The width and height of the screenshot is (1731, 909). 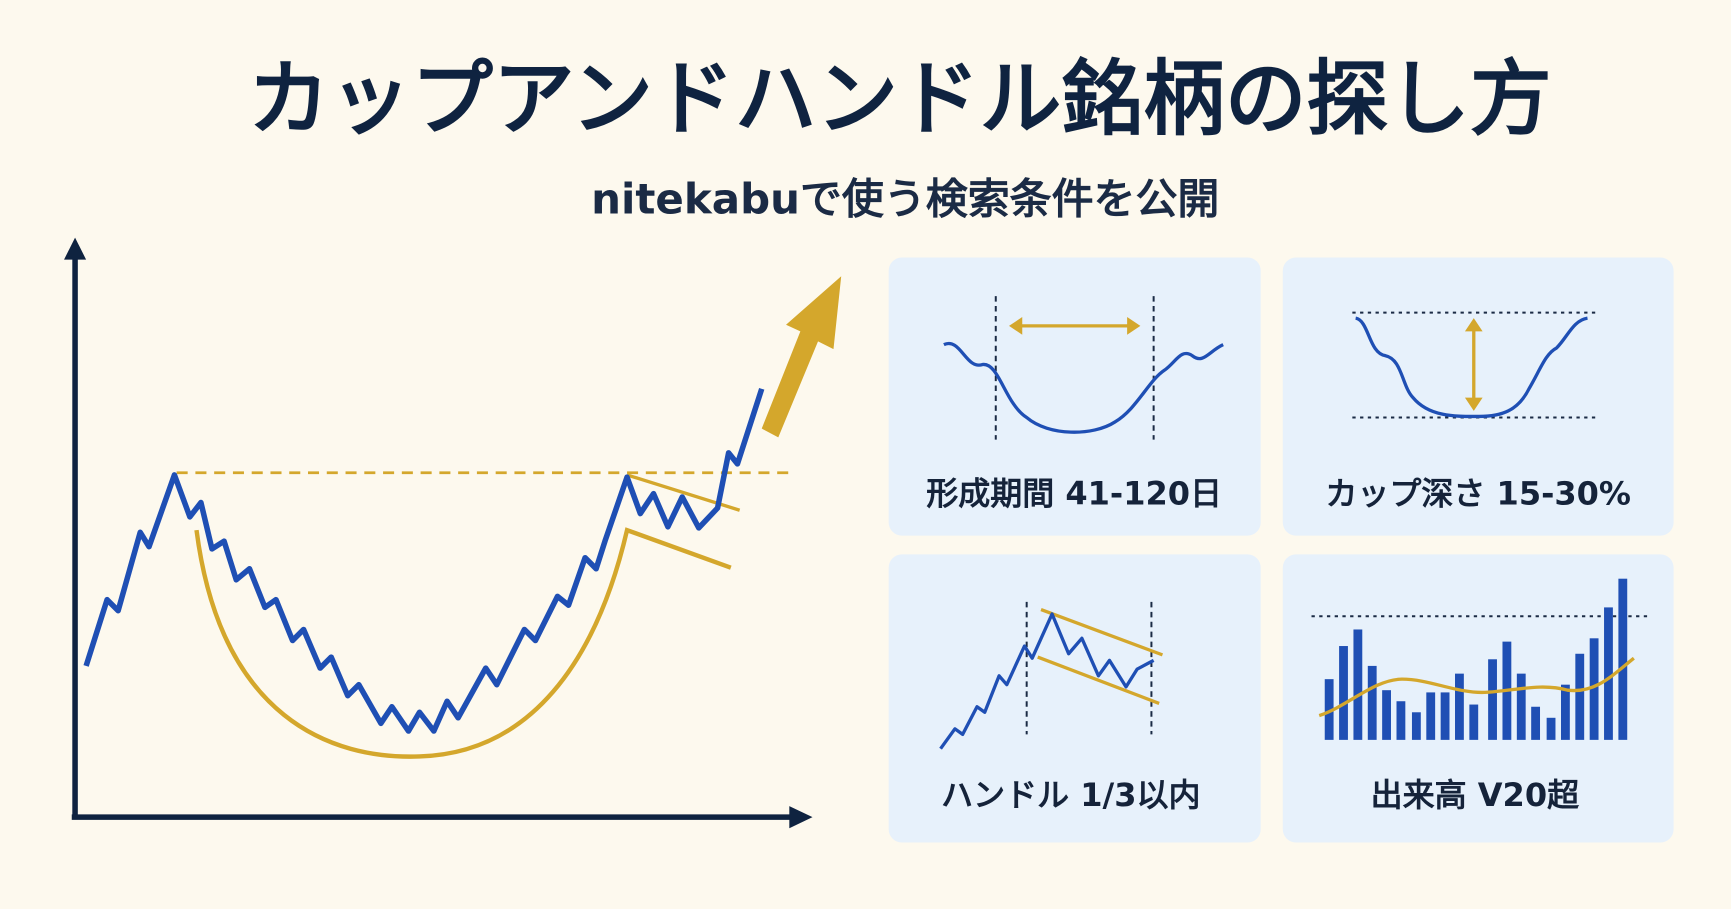 What do you see at coordinates (1070, 795) in the screenshot?
I see `card-label: ハンドル 1/3以内` at bounding box center [1070, 795].